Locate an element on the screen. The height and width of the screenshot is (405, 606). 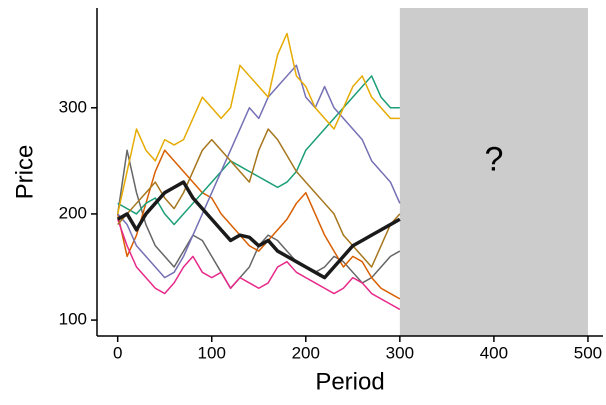
x-tick-label: 300 is located at coordinates (400, 352).